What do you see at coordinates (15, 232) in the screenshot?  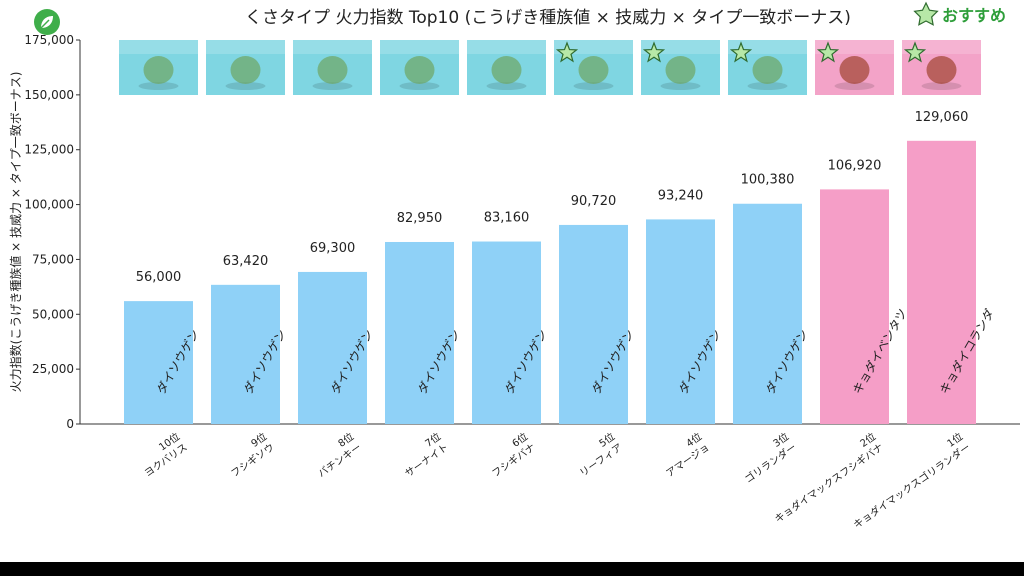 I see `y-axis-label: 火力指数(こうげき種族値 × 技威力 × タイプ一致ボーナス)` at bounding box center [15, 232].